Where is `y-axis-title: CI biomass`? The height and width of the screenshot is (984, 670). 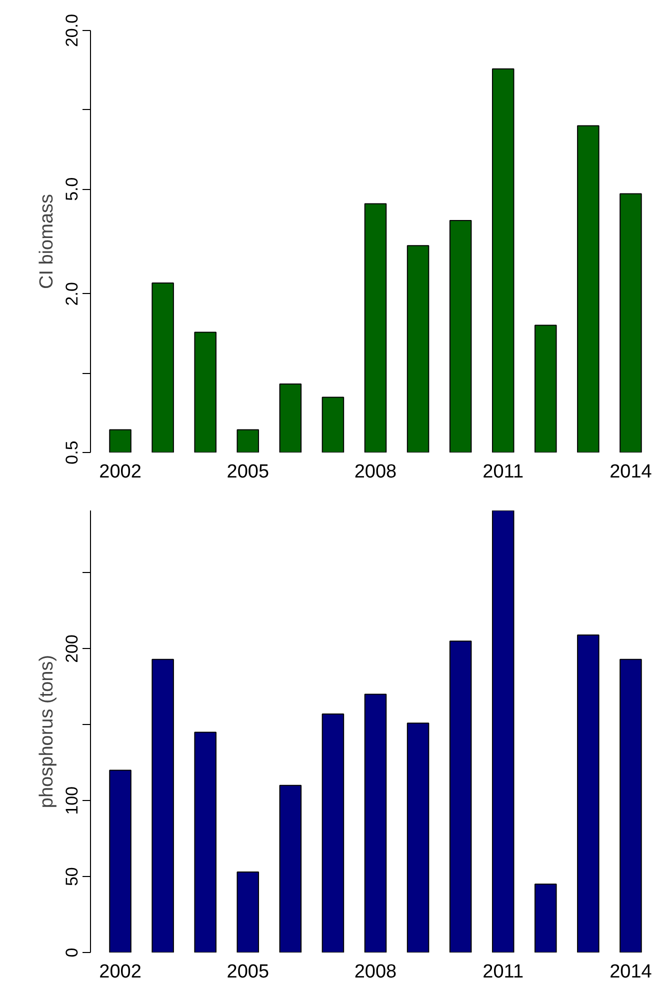
y-axis-title: CI biomass is located at coordinates (47, 242).